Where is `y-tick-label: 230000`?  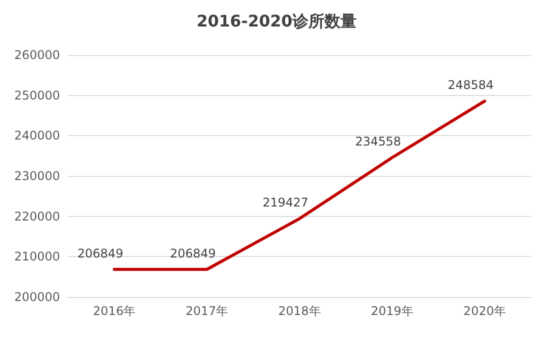
y-tick-label: 230000 is located at coordinates (37, 176).